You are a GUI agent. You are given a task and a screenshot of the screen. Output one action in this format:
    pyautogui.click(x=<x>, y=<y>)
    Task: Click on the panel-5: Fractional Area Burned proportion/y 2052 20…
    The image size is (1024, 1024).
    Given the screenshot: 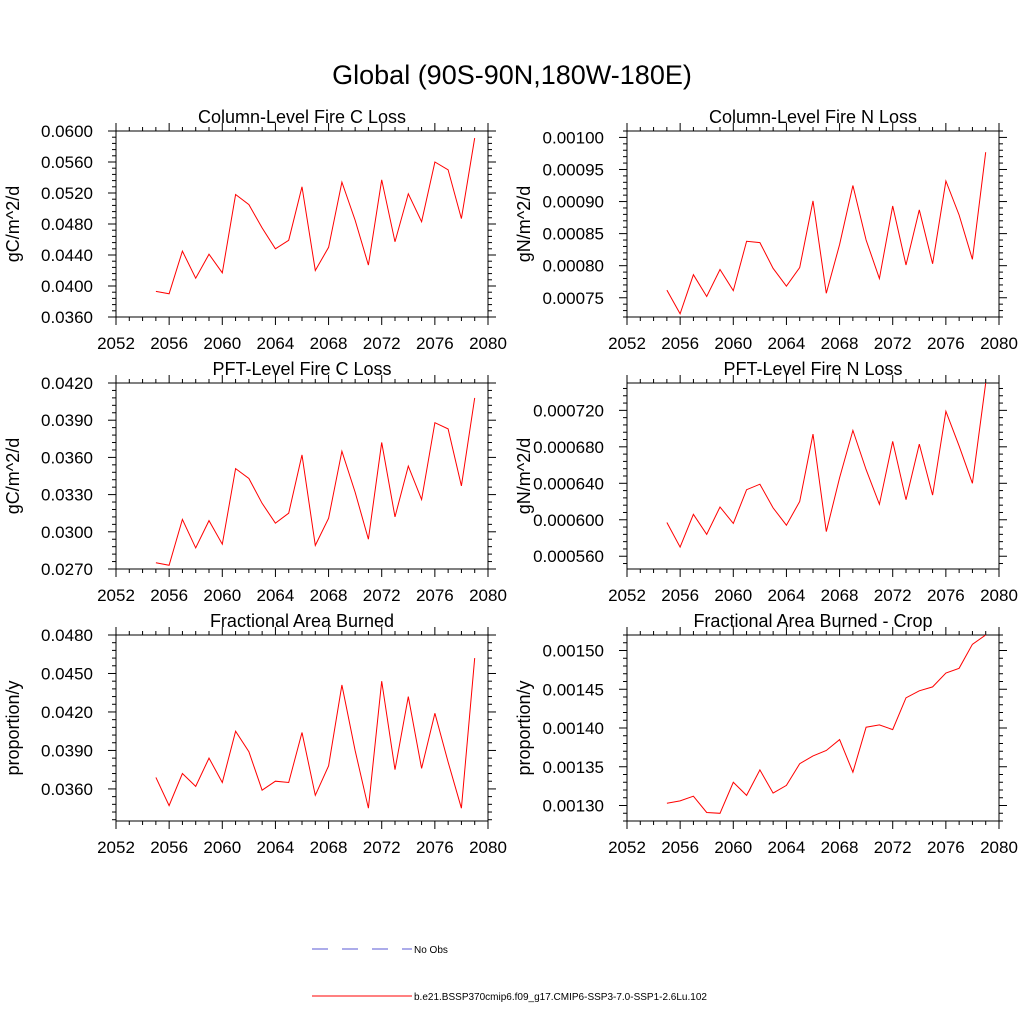 What is the action you would take?
    pyautogui.click(x=255, y=734)
    